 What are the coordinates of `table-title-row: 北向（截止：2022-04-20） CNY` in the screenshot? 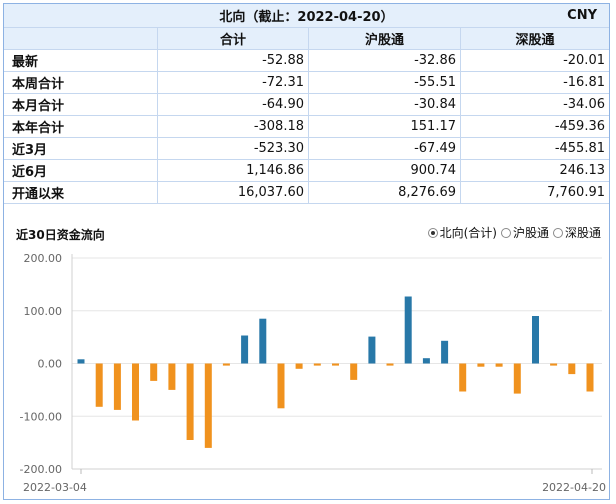 It's located at (306, 16).